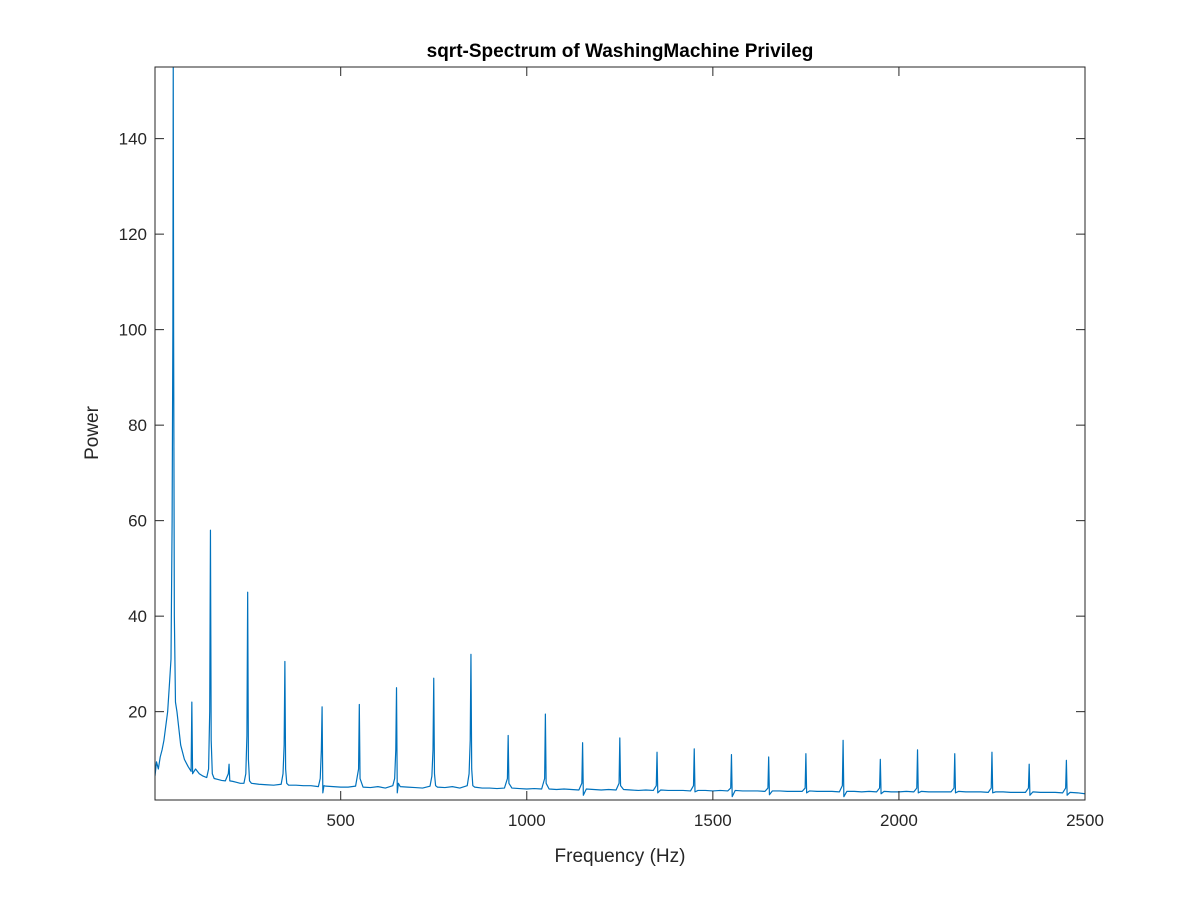 This screenshot has height=900, width=1200. What do you see at coordinates (133, 139) in the screenshot?
I see `y-tick-label: 140` at bounding box center [133, 139].